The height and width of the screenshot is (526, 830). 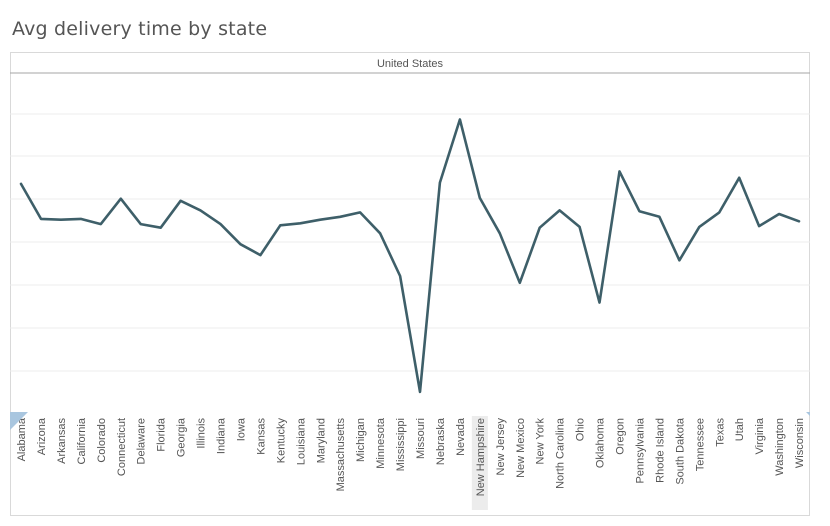 What do you see at coordinates (410, 421) in the screenshot?
I see `corner-markers` at bounding box center [410, 421].